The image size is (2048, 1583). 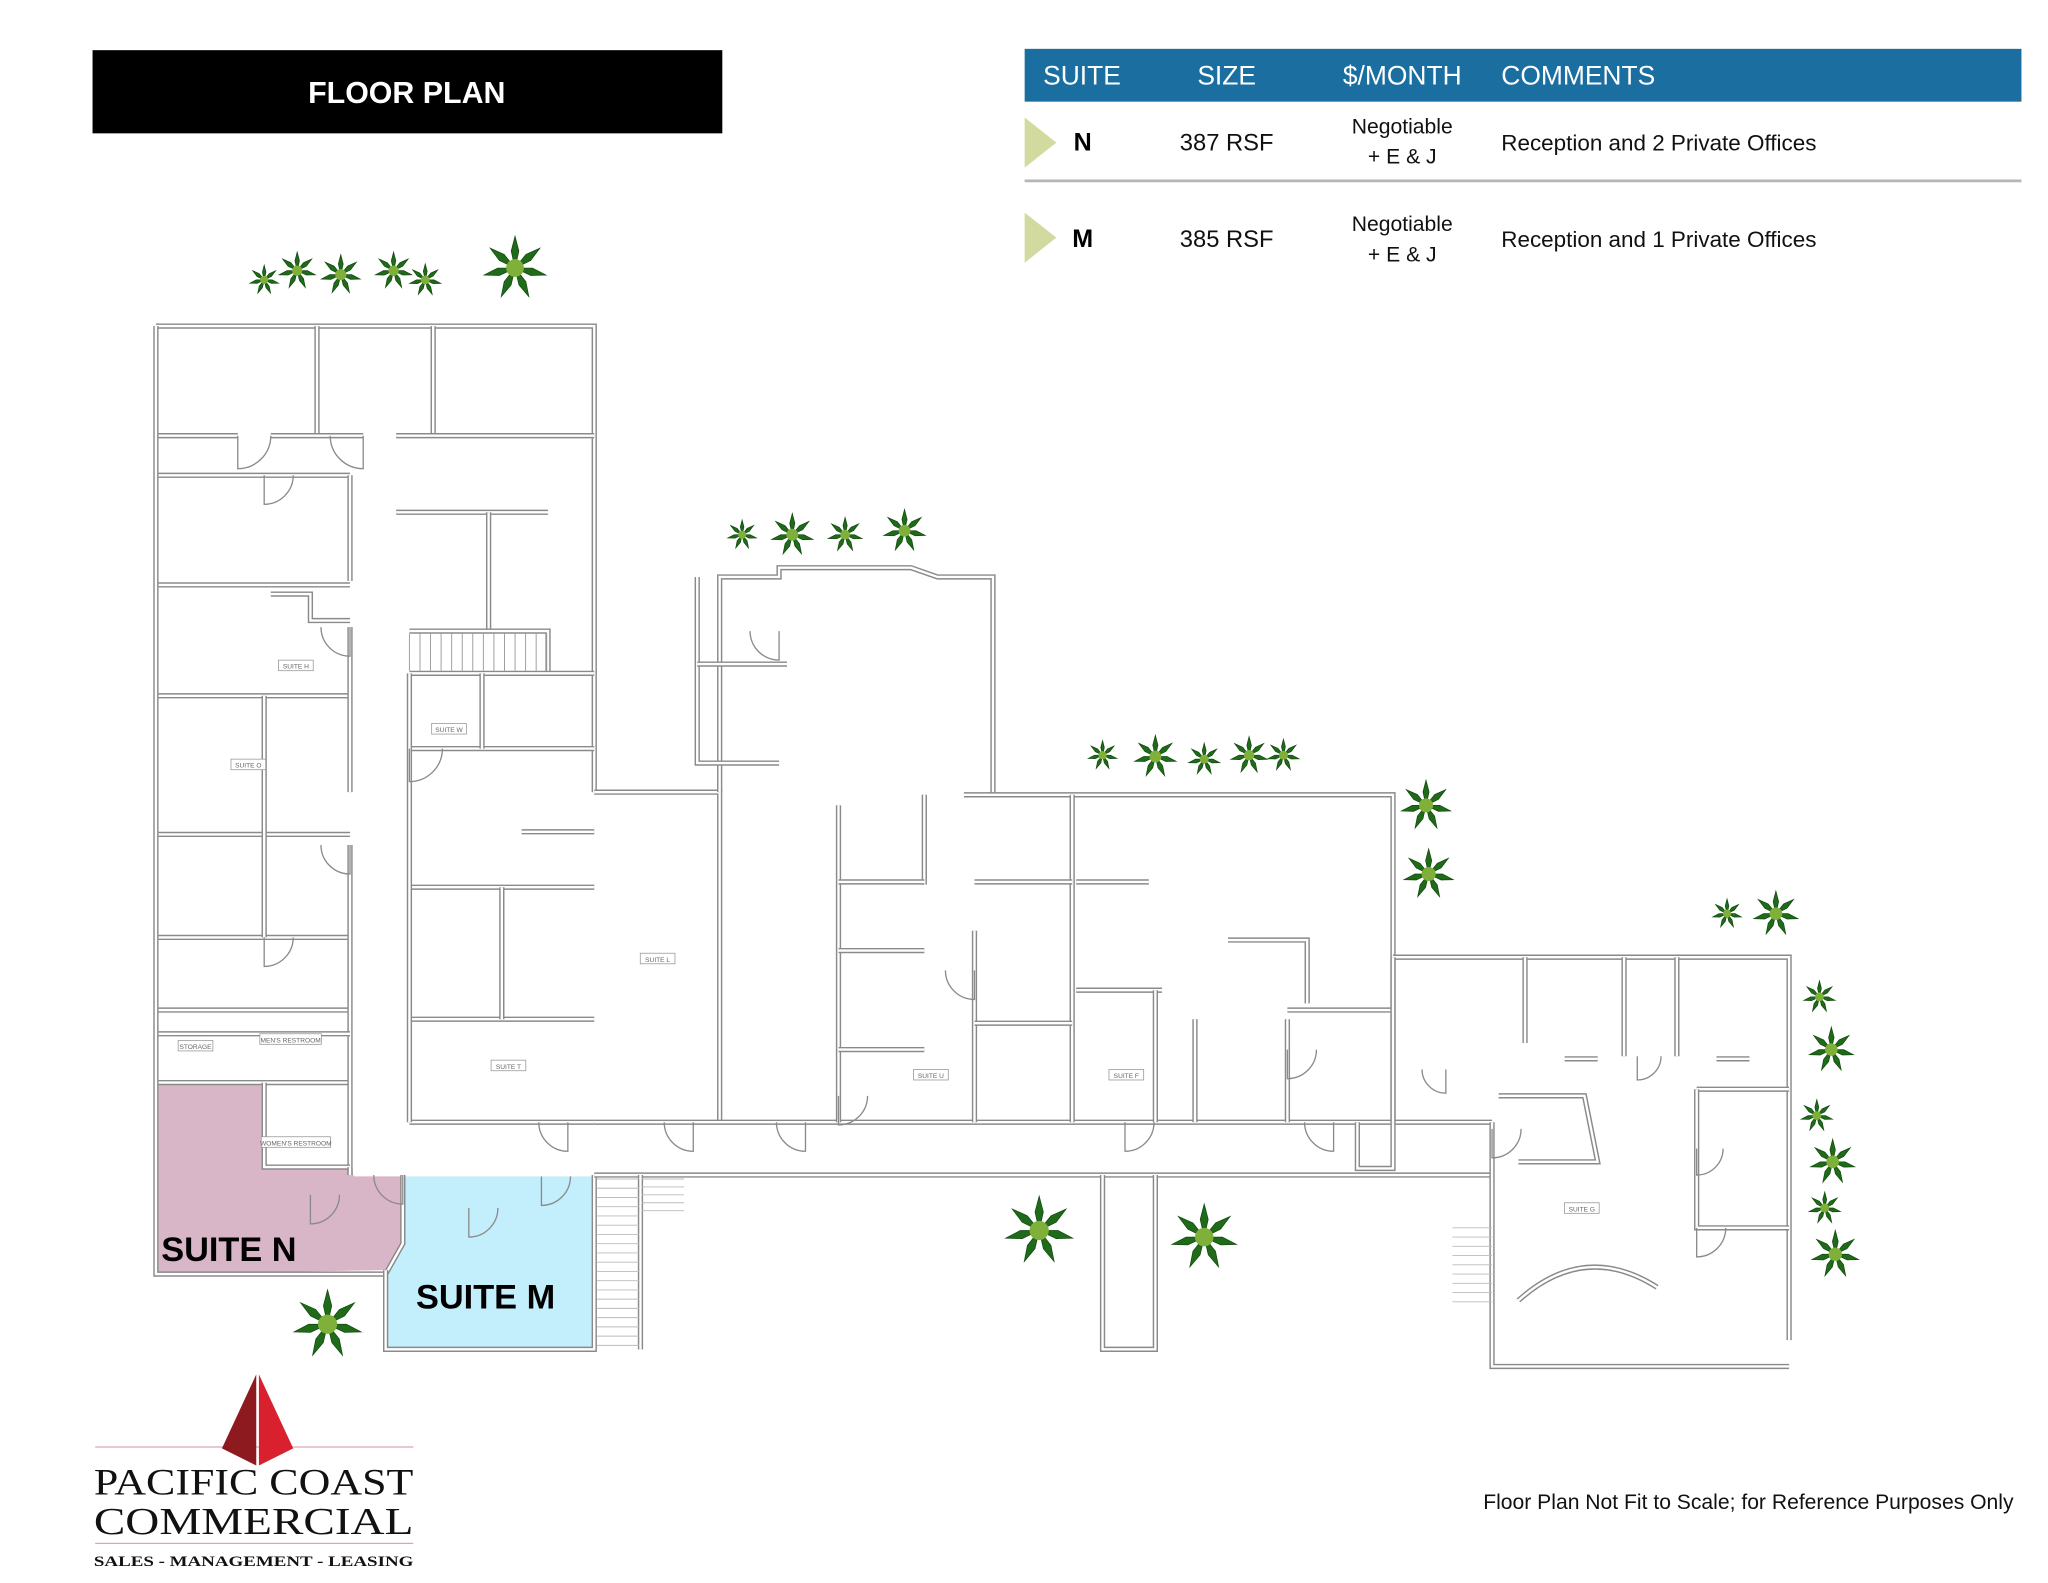 What do you see at coordinates (228, 1250) in the screenshot?
I see `suite-n-label: SUITE N` at bounding box center [228, 1250].